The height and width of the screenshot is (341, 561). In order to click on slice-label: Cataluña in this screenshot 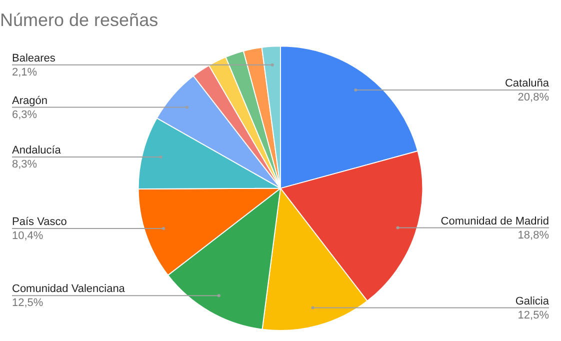, I will do `click(527, 84)`.